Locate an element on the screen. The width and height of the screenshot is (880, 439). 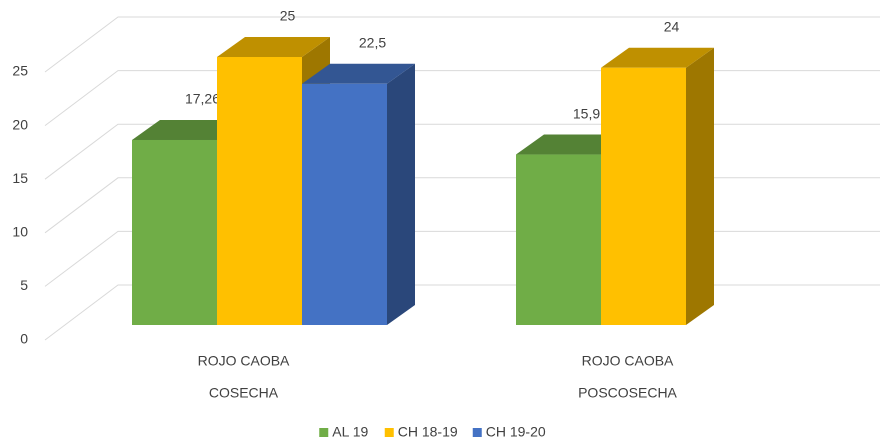
data-label: 17,26 is located at coordinates (202, 99).